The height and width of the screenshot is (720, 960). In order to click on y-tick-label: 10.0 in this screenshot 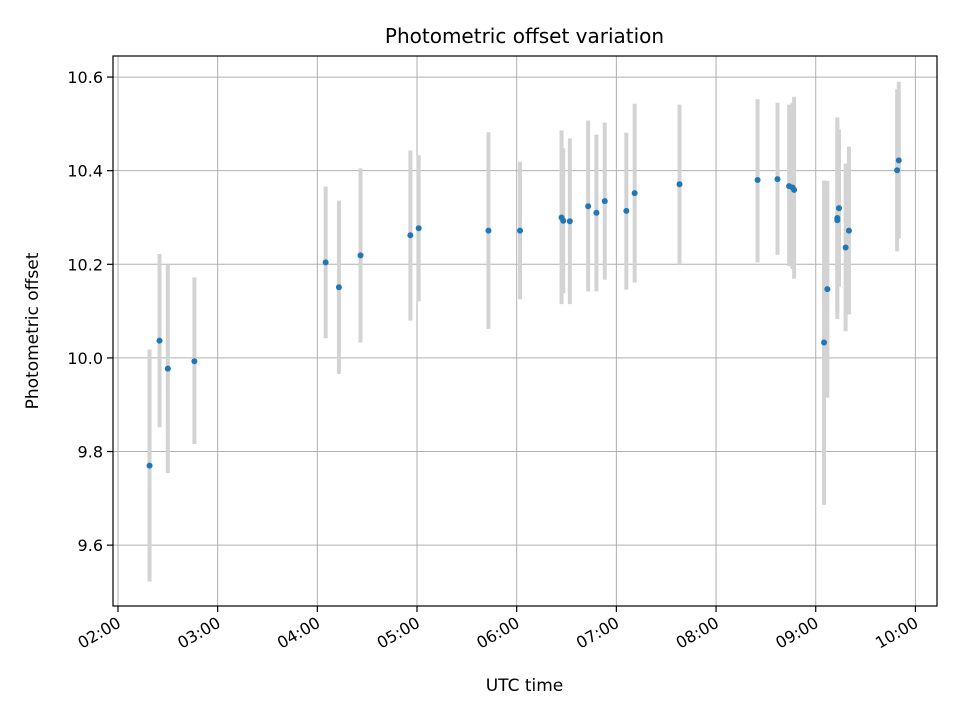, I will do `click(85, 358)`.